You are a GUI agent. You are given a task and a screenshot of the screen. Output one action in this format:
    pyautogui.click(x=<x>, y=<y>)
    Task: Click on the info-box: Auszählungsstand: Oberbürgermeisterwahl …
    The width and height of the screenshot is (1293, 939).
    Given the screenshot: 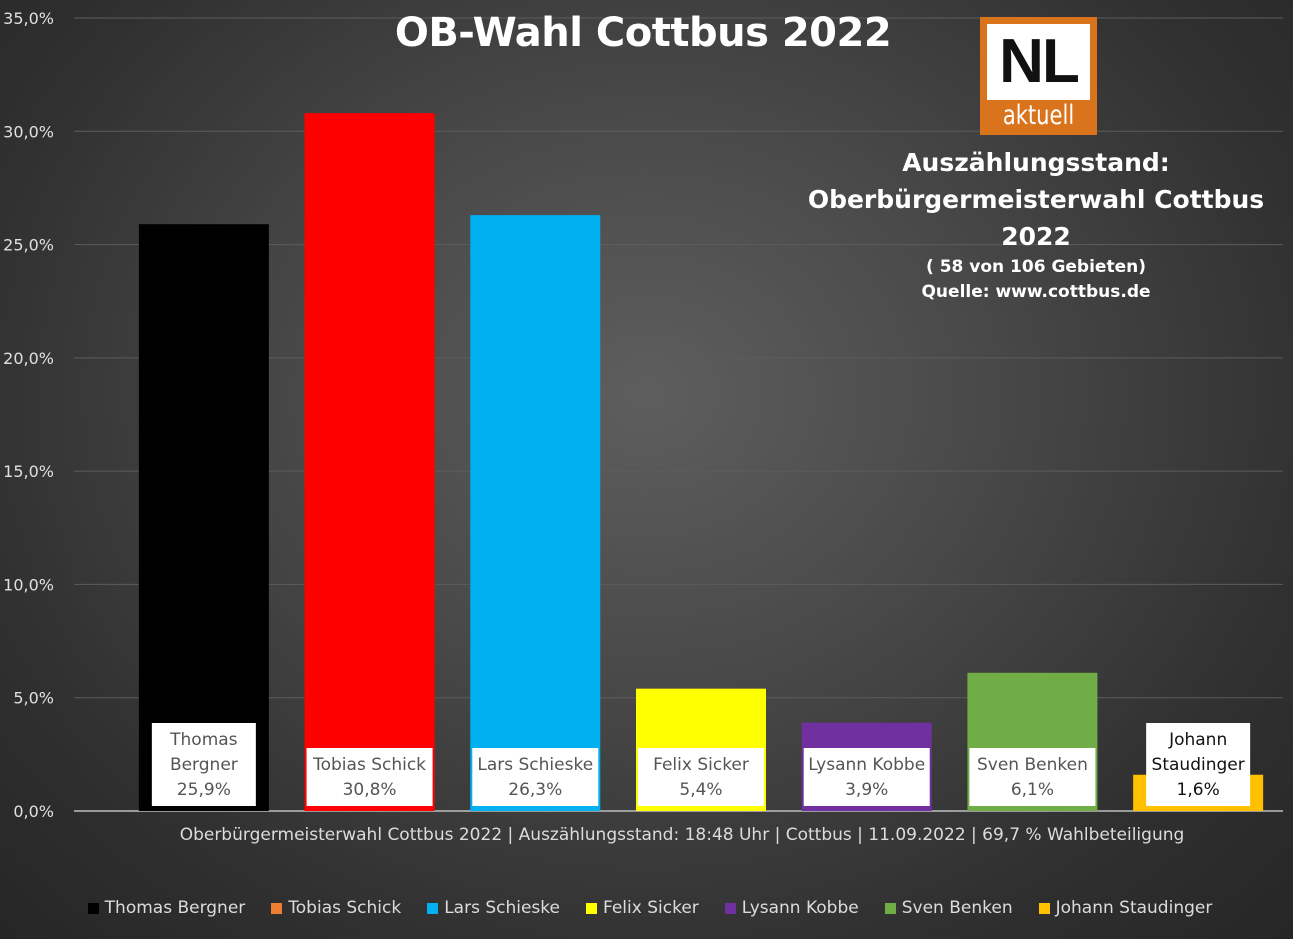 What is the action you would take?
    pyautogui.click(x=1036, y=224)
    